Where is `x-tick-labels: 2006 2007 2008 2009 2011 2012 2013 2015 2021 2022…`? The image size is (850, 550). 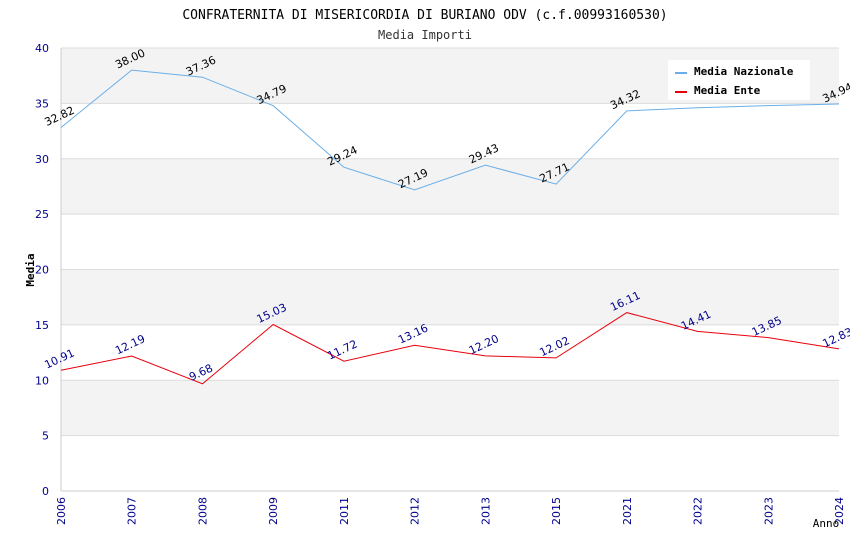 x-tick-labels: 2006 2007 2008 2009 2011 2012 2013 2015 2021 2022… is located at coordinates (450, 511).